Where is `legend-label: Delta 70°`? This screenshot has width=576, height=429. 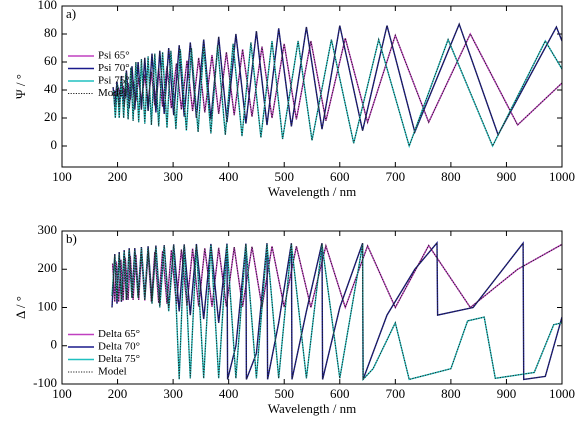
legend-label: Delta 70° is located at coordinates (119, 347).